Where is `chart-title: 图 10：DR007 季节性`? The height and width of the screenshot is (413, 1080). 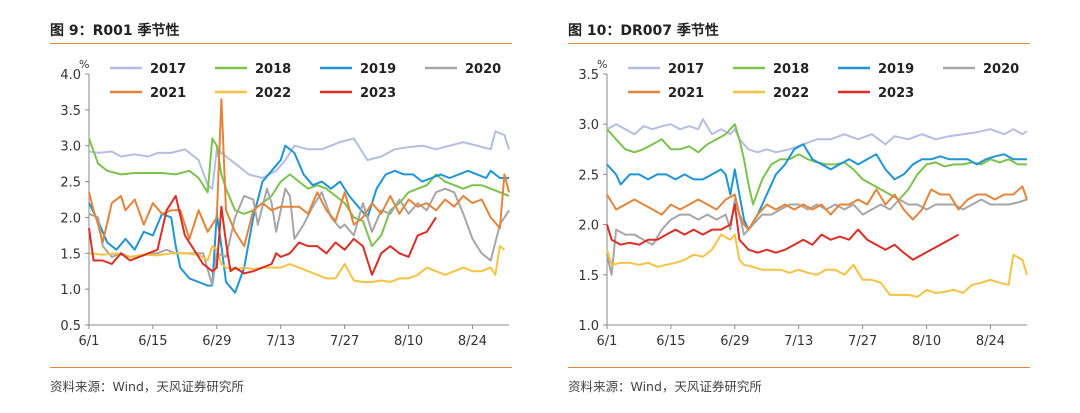 chart-title: 图 10：DR007 季节性 is located at coordinates (643, 31).